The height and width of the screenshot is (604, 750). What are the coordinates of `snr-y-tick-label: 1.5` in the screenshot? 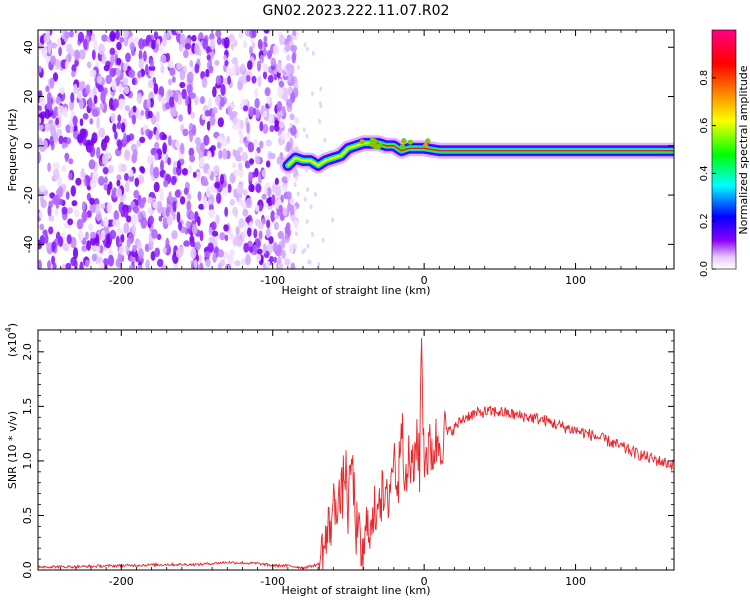 It's located at (27, 407).